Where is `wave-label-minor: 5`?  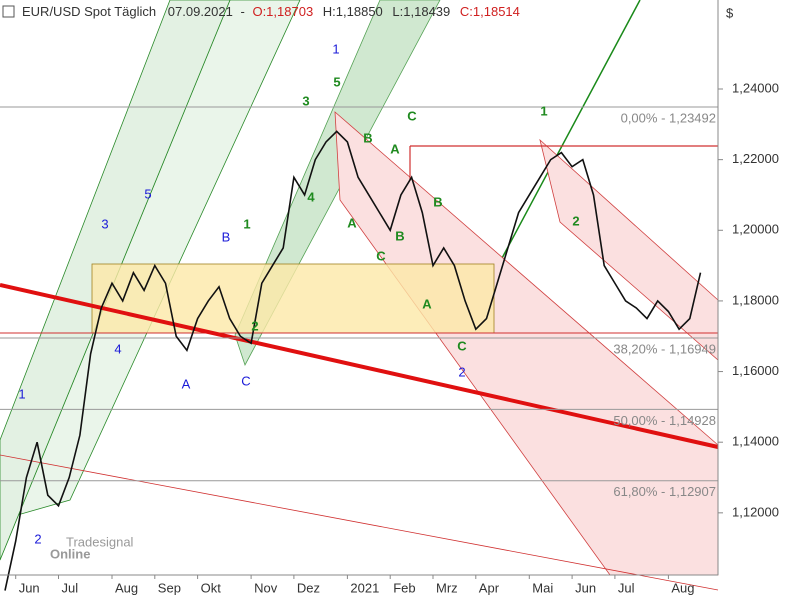
wave-label-minor: 5 is located at coordinates (336, 81).